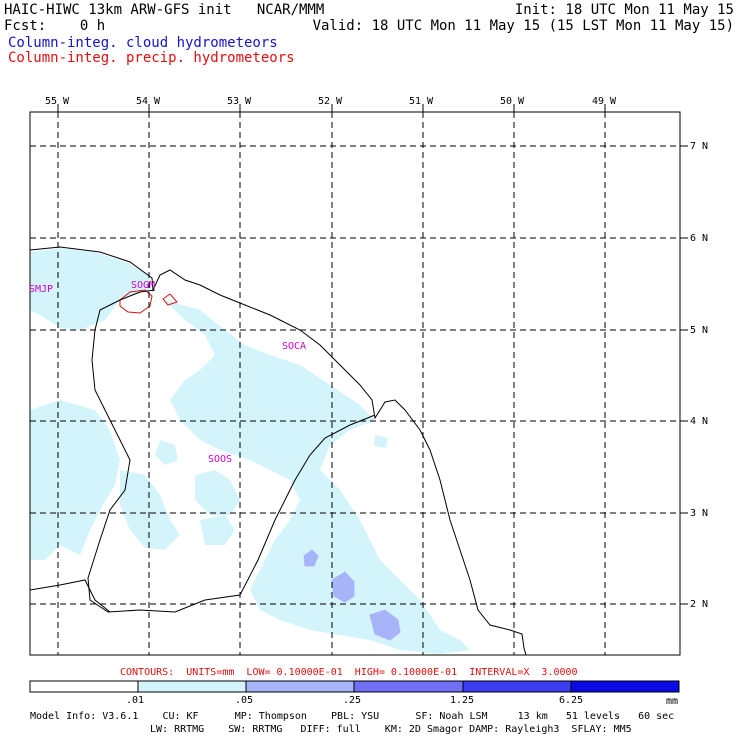 This screenshot has height=740, width=740. Describe the element at coordinates (57, 101) in the screenshot. I see `lon-label-55w: 55 W` at that location.